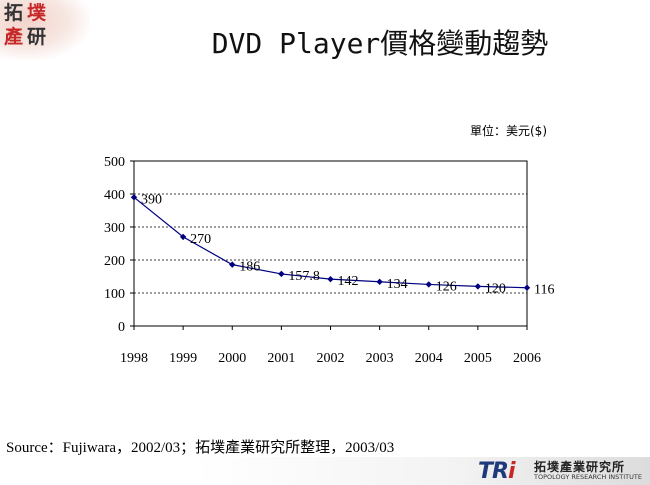 The image size is (650, 485). What do you see at coordinates (114, 228) in the screenshot?
I see `y-tick-label: 300` at bounding box center [114, 228].